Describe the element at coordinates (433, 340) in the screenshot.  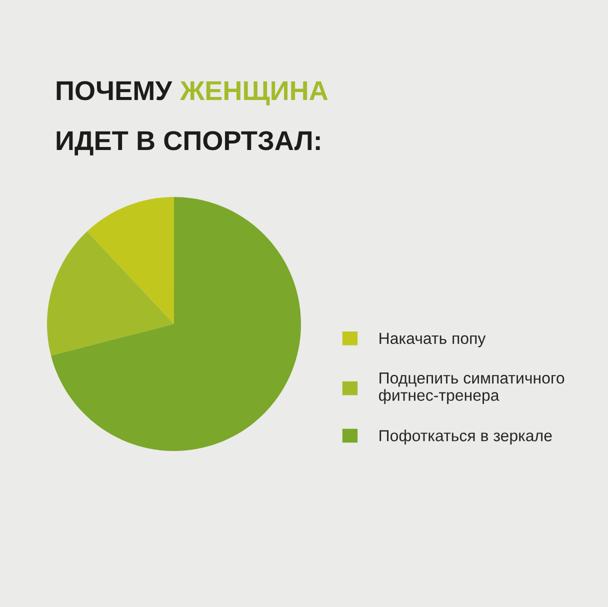
I see `legend-label: Накачать попу` at that location.